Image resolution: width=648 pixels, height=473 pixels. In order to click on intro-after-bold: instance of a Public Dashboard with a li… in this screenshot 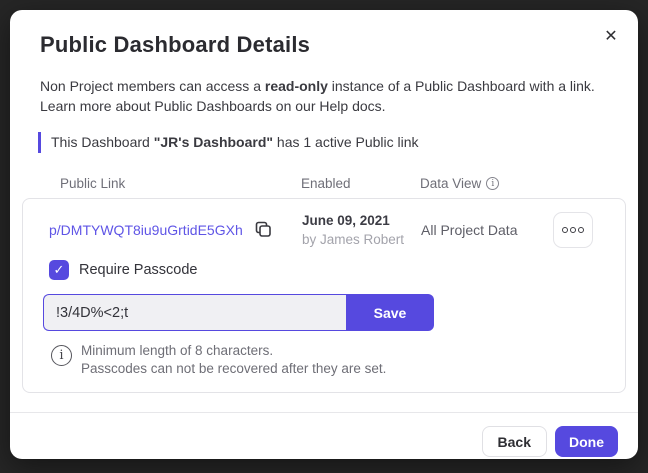, I will do `click(461, 86)`.